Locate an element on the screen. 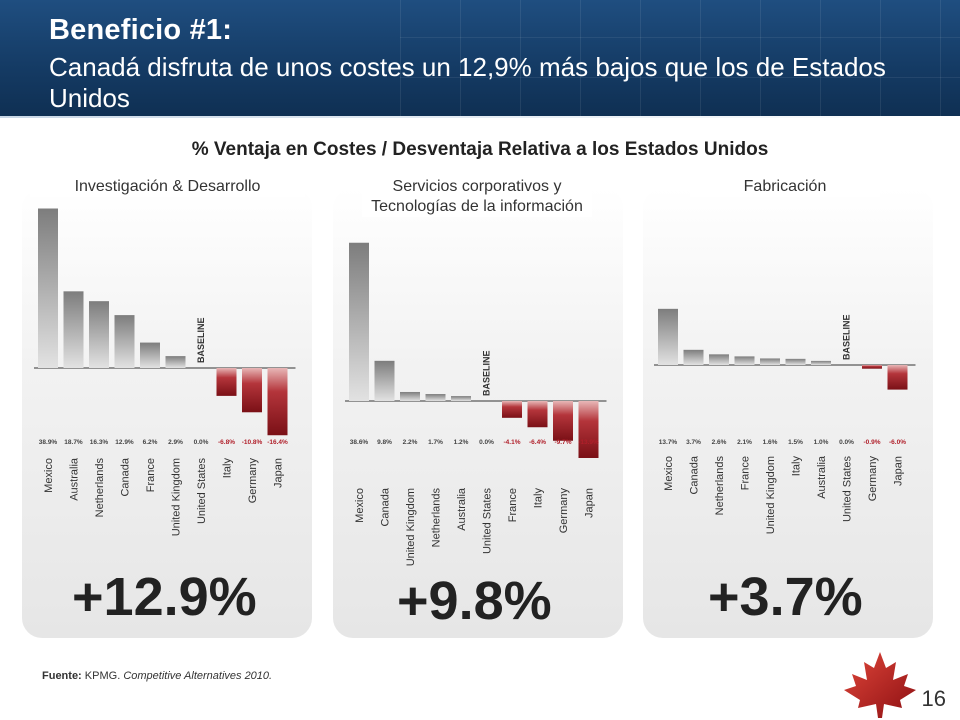  data-label: -0.9% is located at coordinates (872, 442).